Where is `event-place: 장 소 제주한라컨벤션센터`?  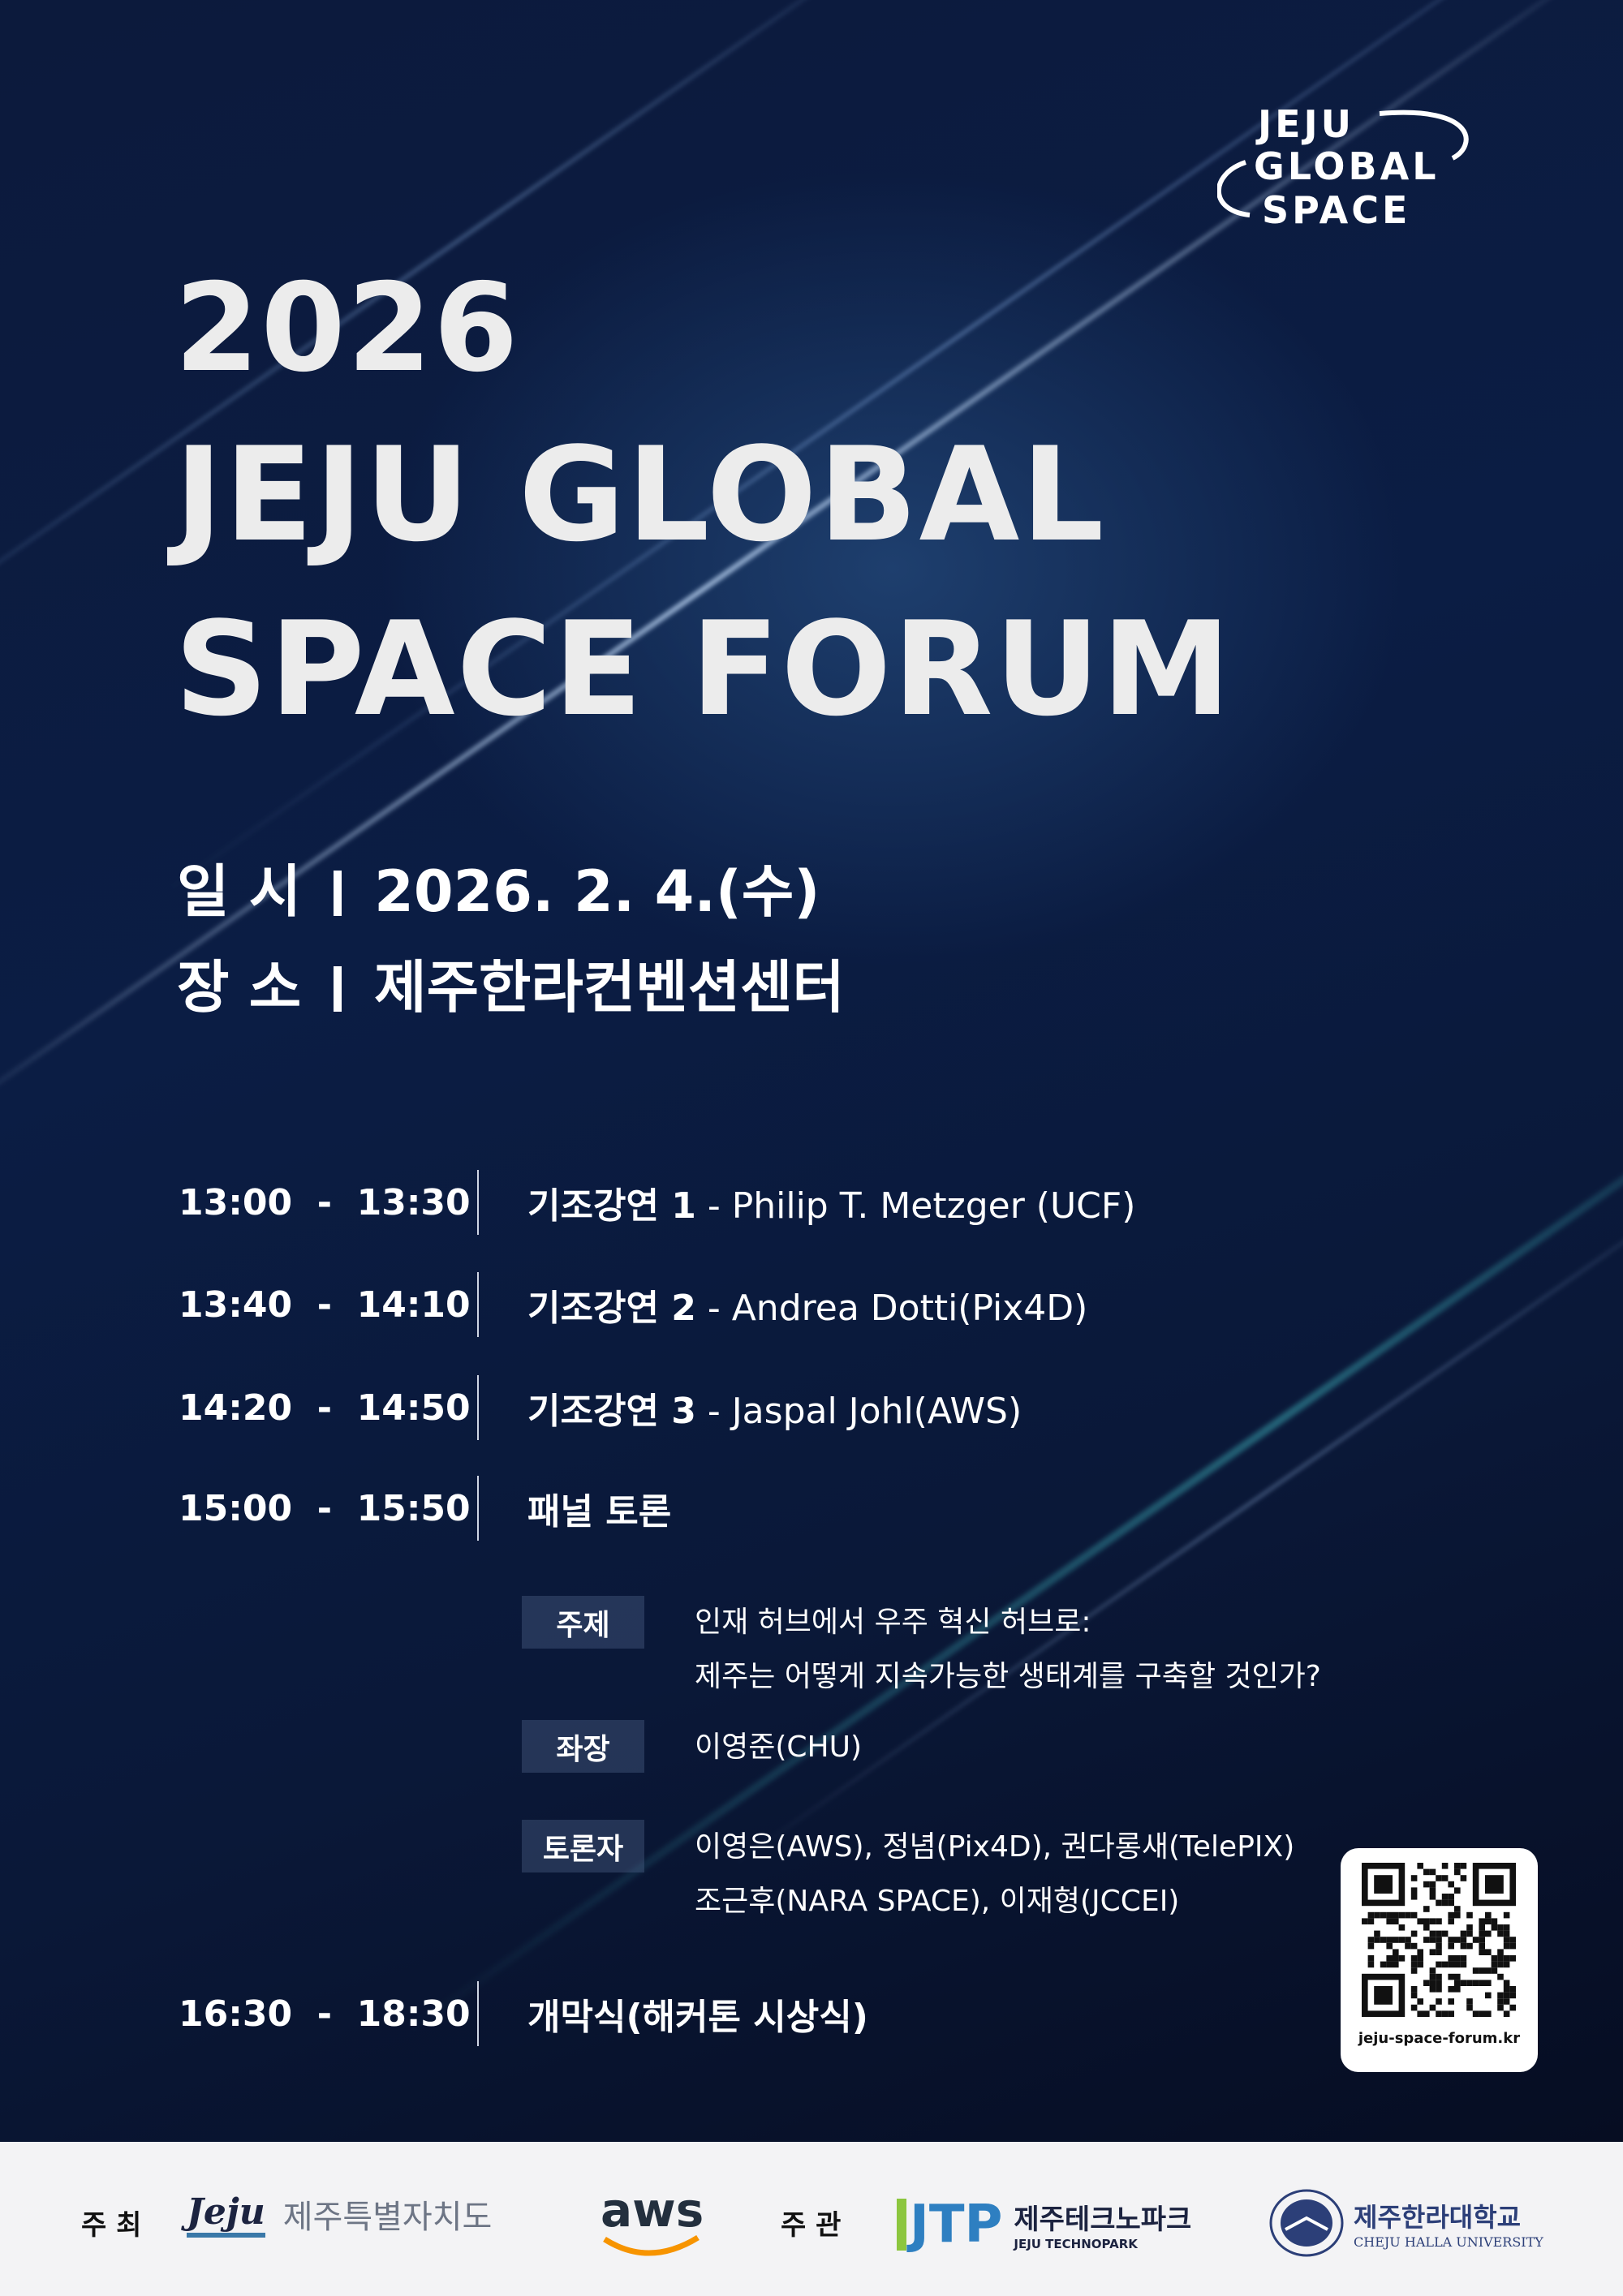 event-place: 장 소 제주한라컨벤션센터 is located at coordinates (511, 987).